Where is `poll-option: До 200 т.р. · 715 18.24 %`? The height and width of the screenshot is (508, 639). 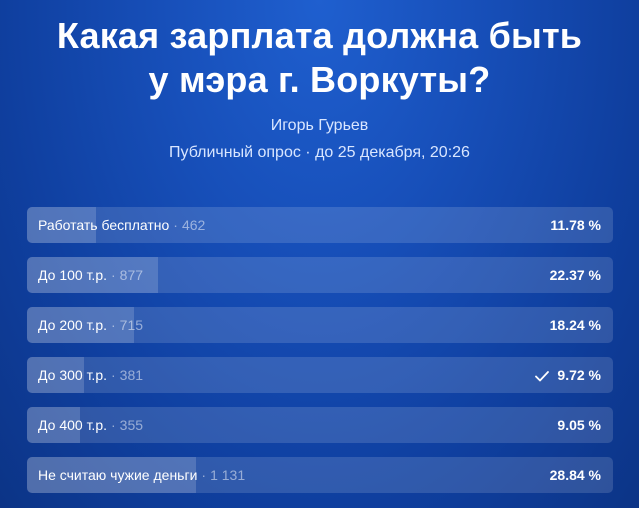
poll-option: До 200 т.р. · 715 18.24 % is located at coordinates (320, 325).